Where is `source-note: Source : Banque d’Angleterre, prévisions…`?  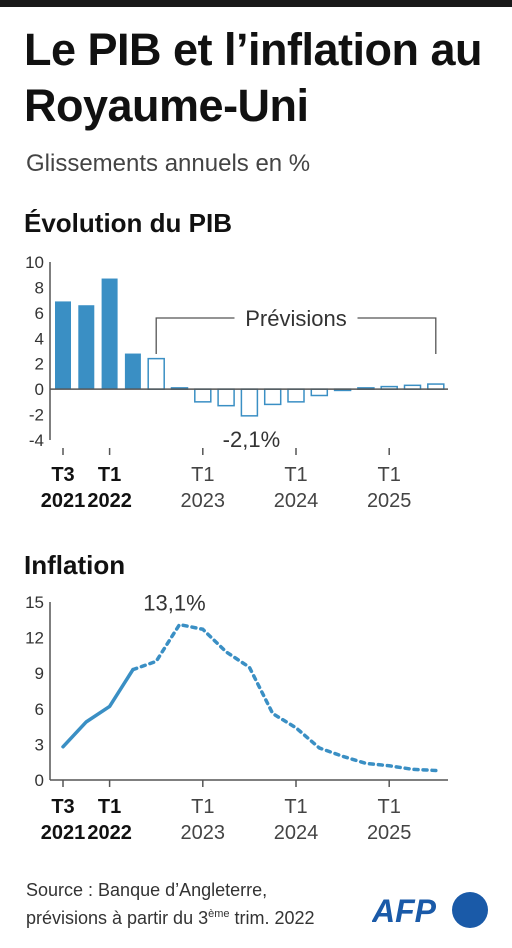 source-note: Source : Banque d’Angleterre, prévisions… is located at coordinates (201, 904).